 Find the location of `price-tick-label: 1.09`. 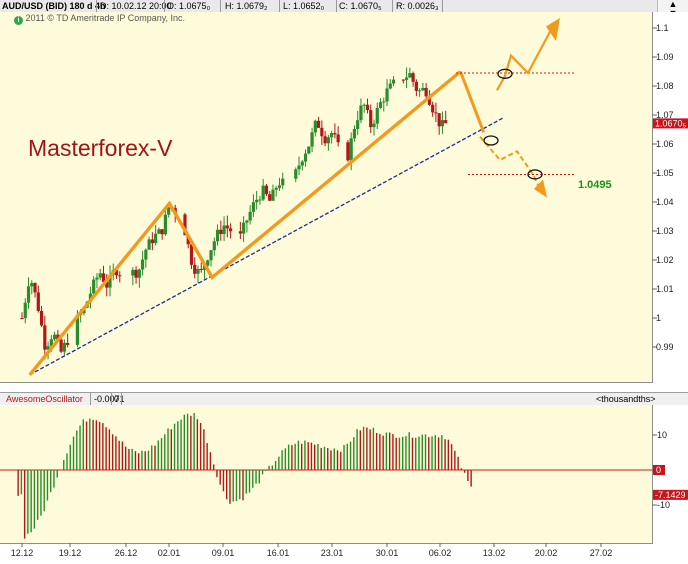

price-tick-label: 1.09 is located at coordinates (665, 57).